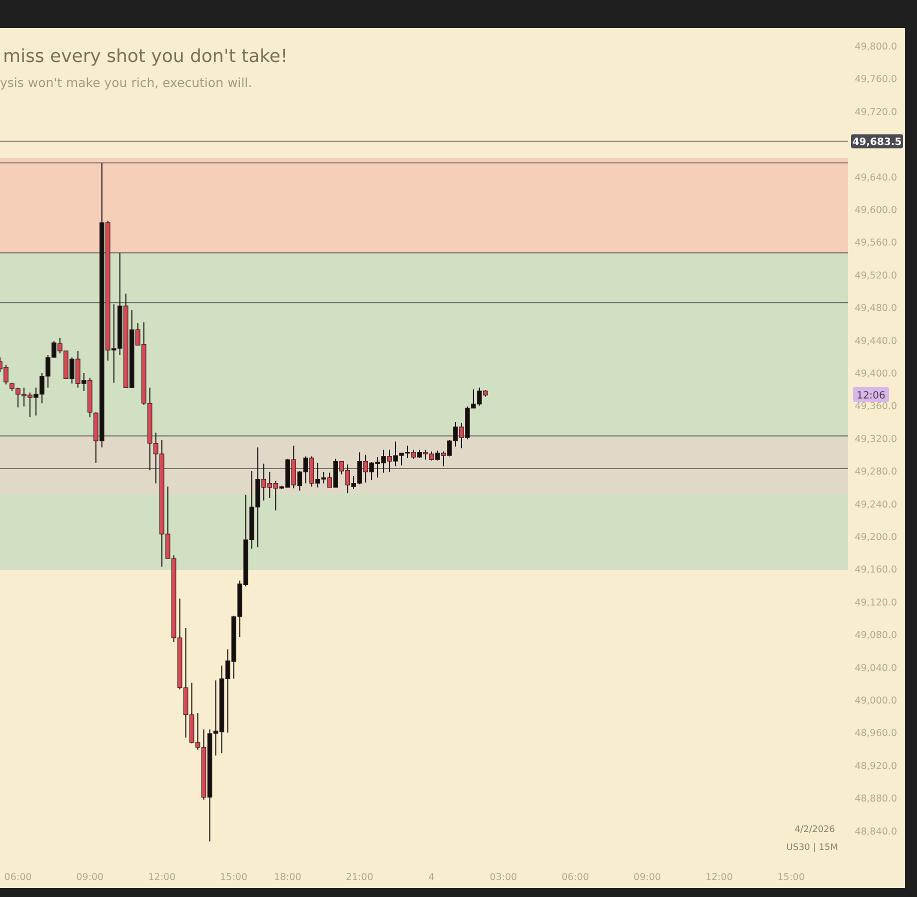 The image size is (917, 897). Describe the element at coordinates (145, 56) in the screenshot. I see `text: miss every shot you don't take!` at that location.